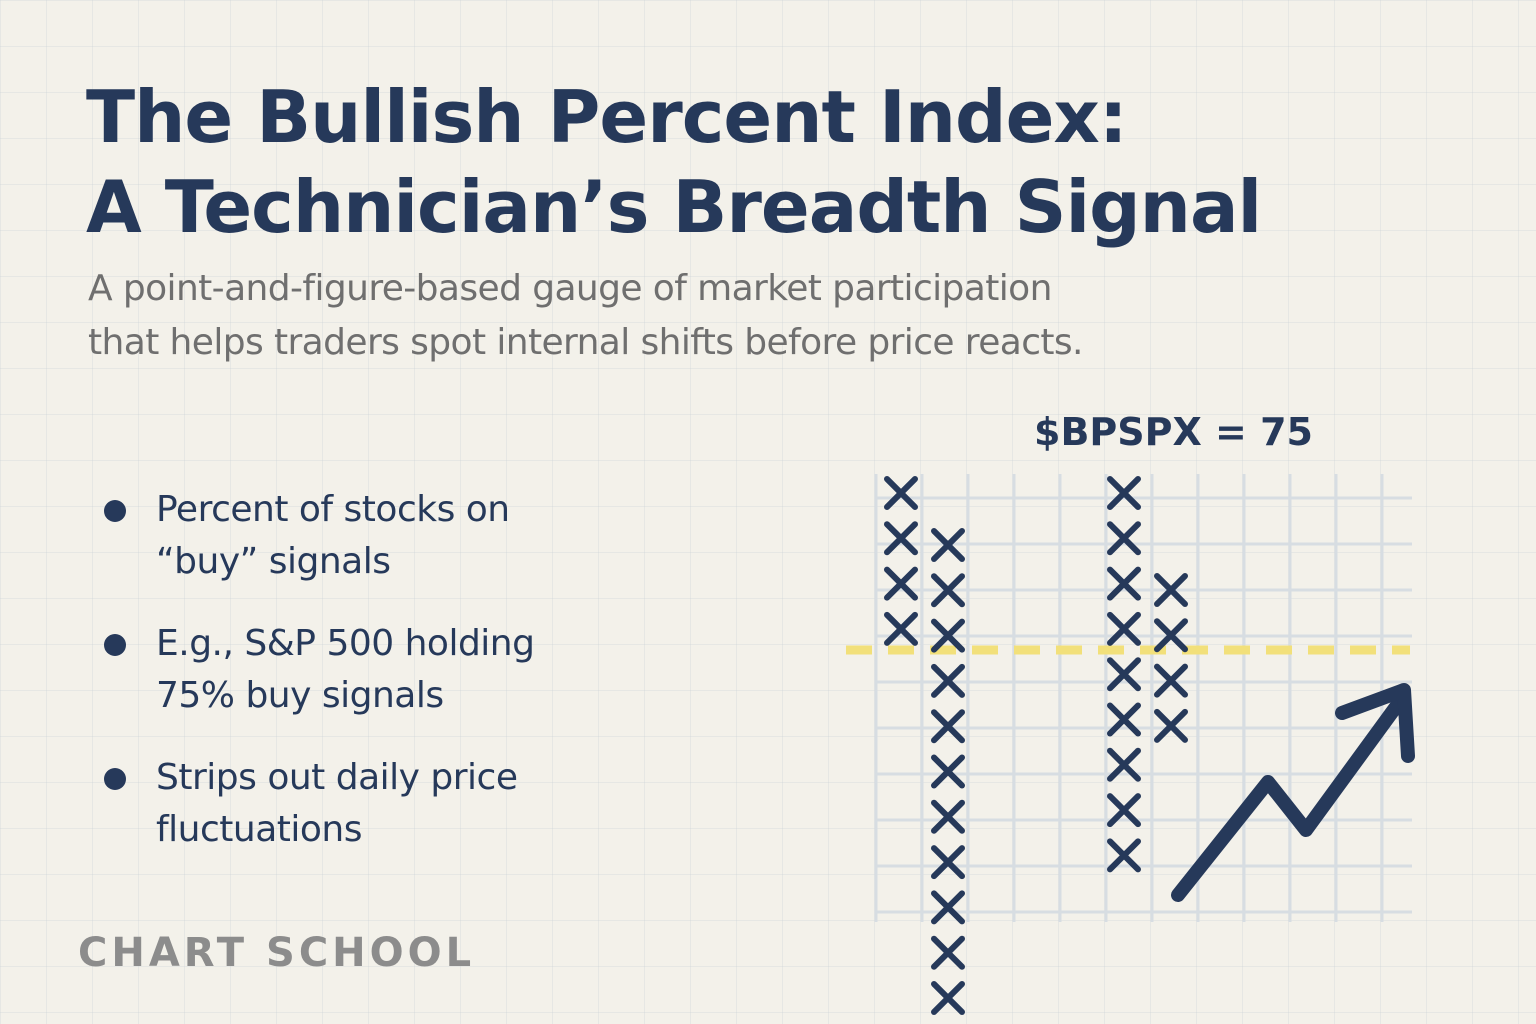 The width and height of the screenshot is (1536, 1024). What do you see at coordinates (345, 804) in the screenshot?
I see `bullet-text: Strips out daily price fluctuations` at bounding box center [345, 804].